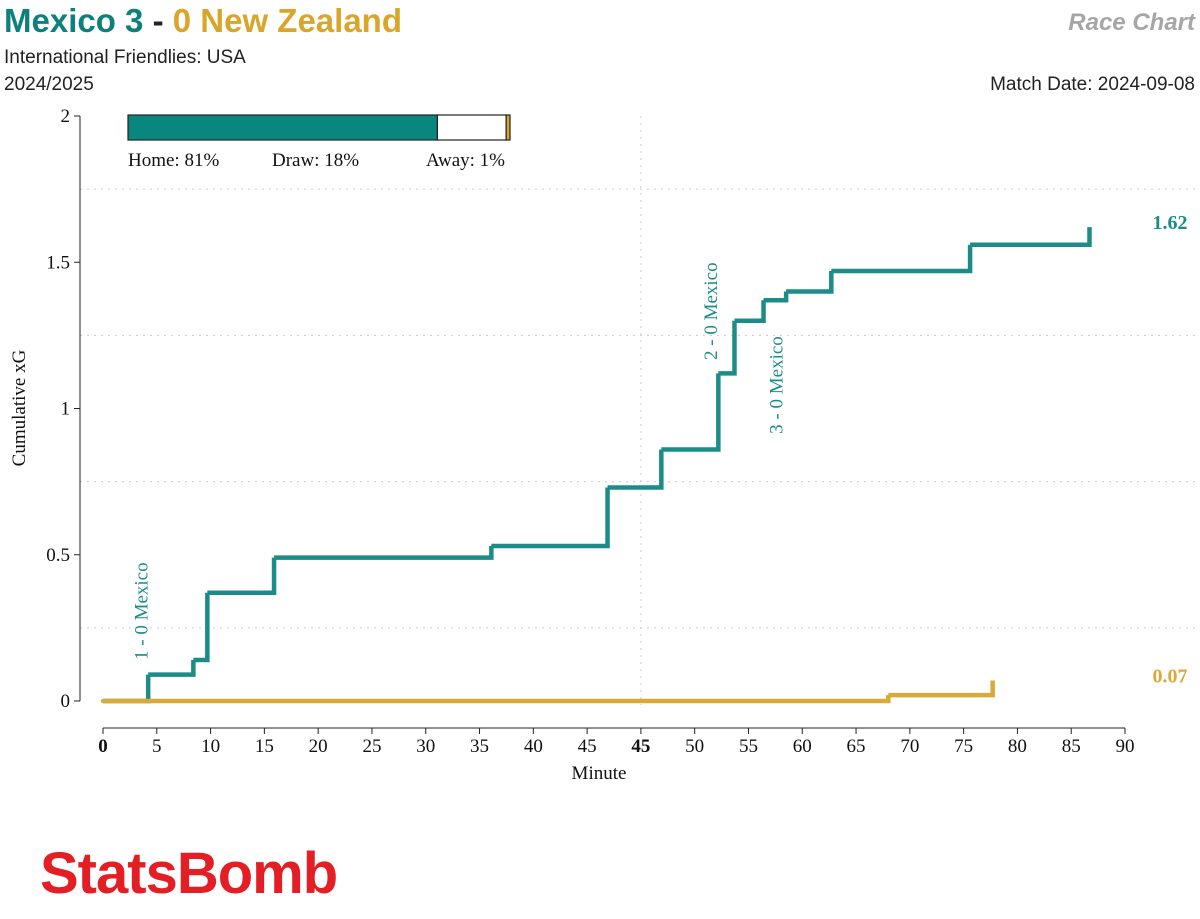  Describe the element at coordinates (694, 746) in the screenshot. I see `x-tick-label: 50` at that location.